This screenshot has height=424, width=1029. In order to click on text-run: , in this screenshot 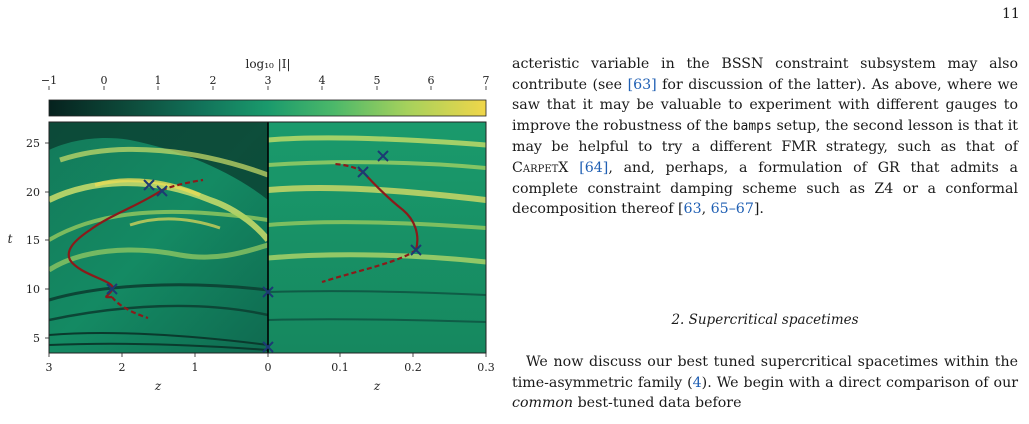, I will do `click(706, 209)`.